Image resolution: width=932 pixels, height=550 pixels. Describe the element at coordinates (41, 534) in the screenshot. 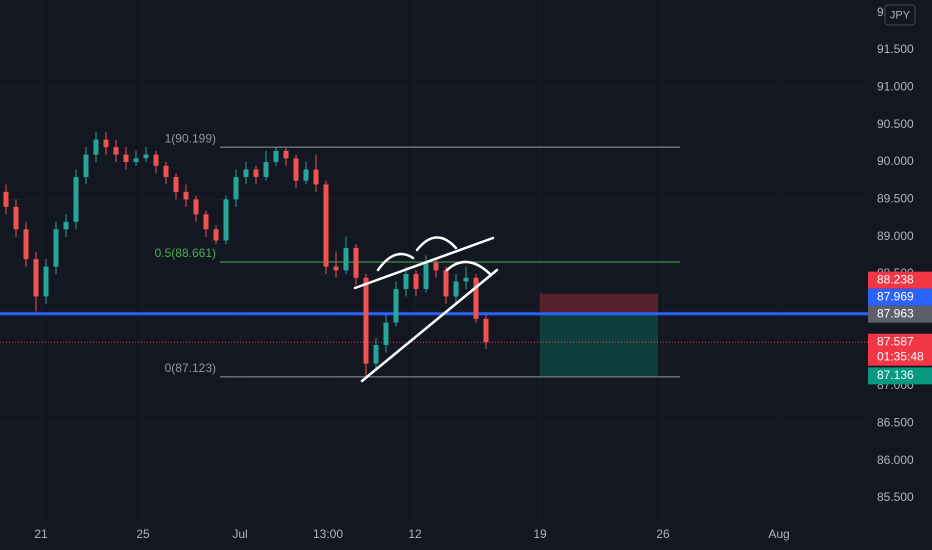

I see `x-tick-label: 21` at that location.